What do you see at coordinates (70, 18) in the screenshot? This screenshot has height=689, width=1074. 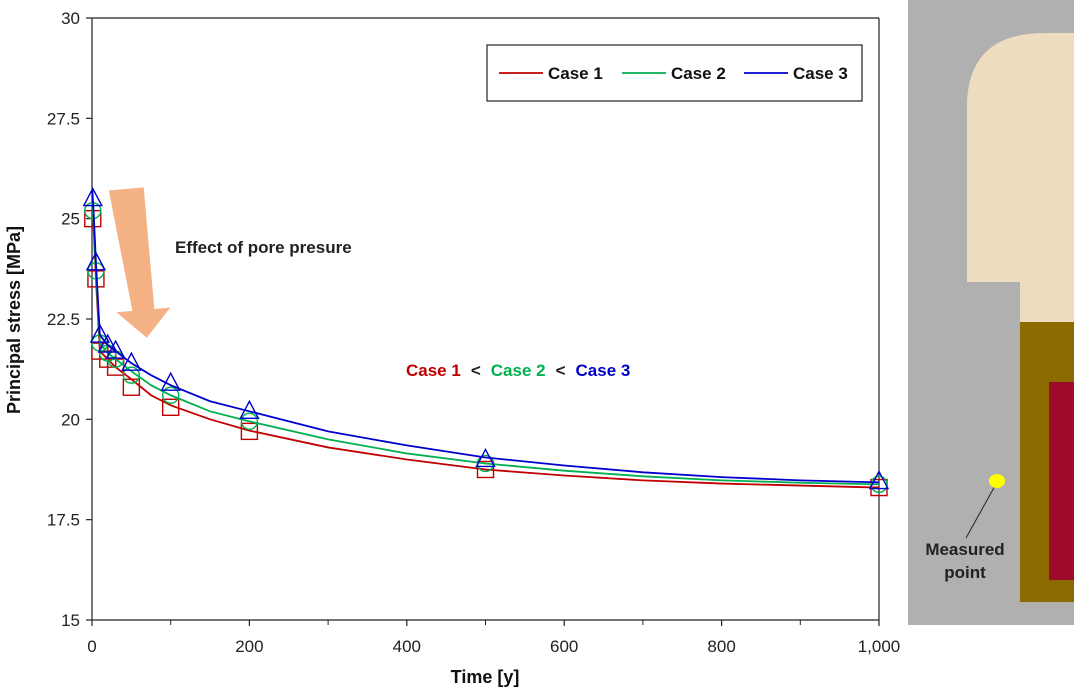 I see `y-tick-label: 30` at bounding box center [70, 18].